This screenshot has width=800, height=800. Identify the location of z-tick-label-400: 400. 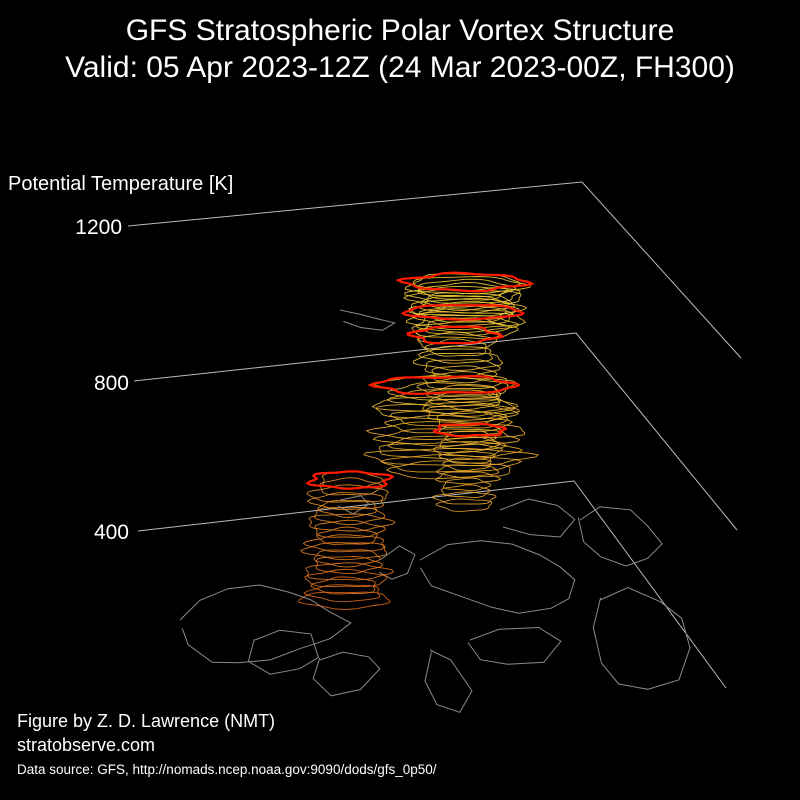
(111, 532).